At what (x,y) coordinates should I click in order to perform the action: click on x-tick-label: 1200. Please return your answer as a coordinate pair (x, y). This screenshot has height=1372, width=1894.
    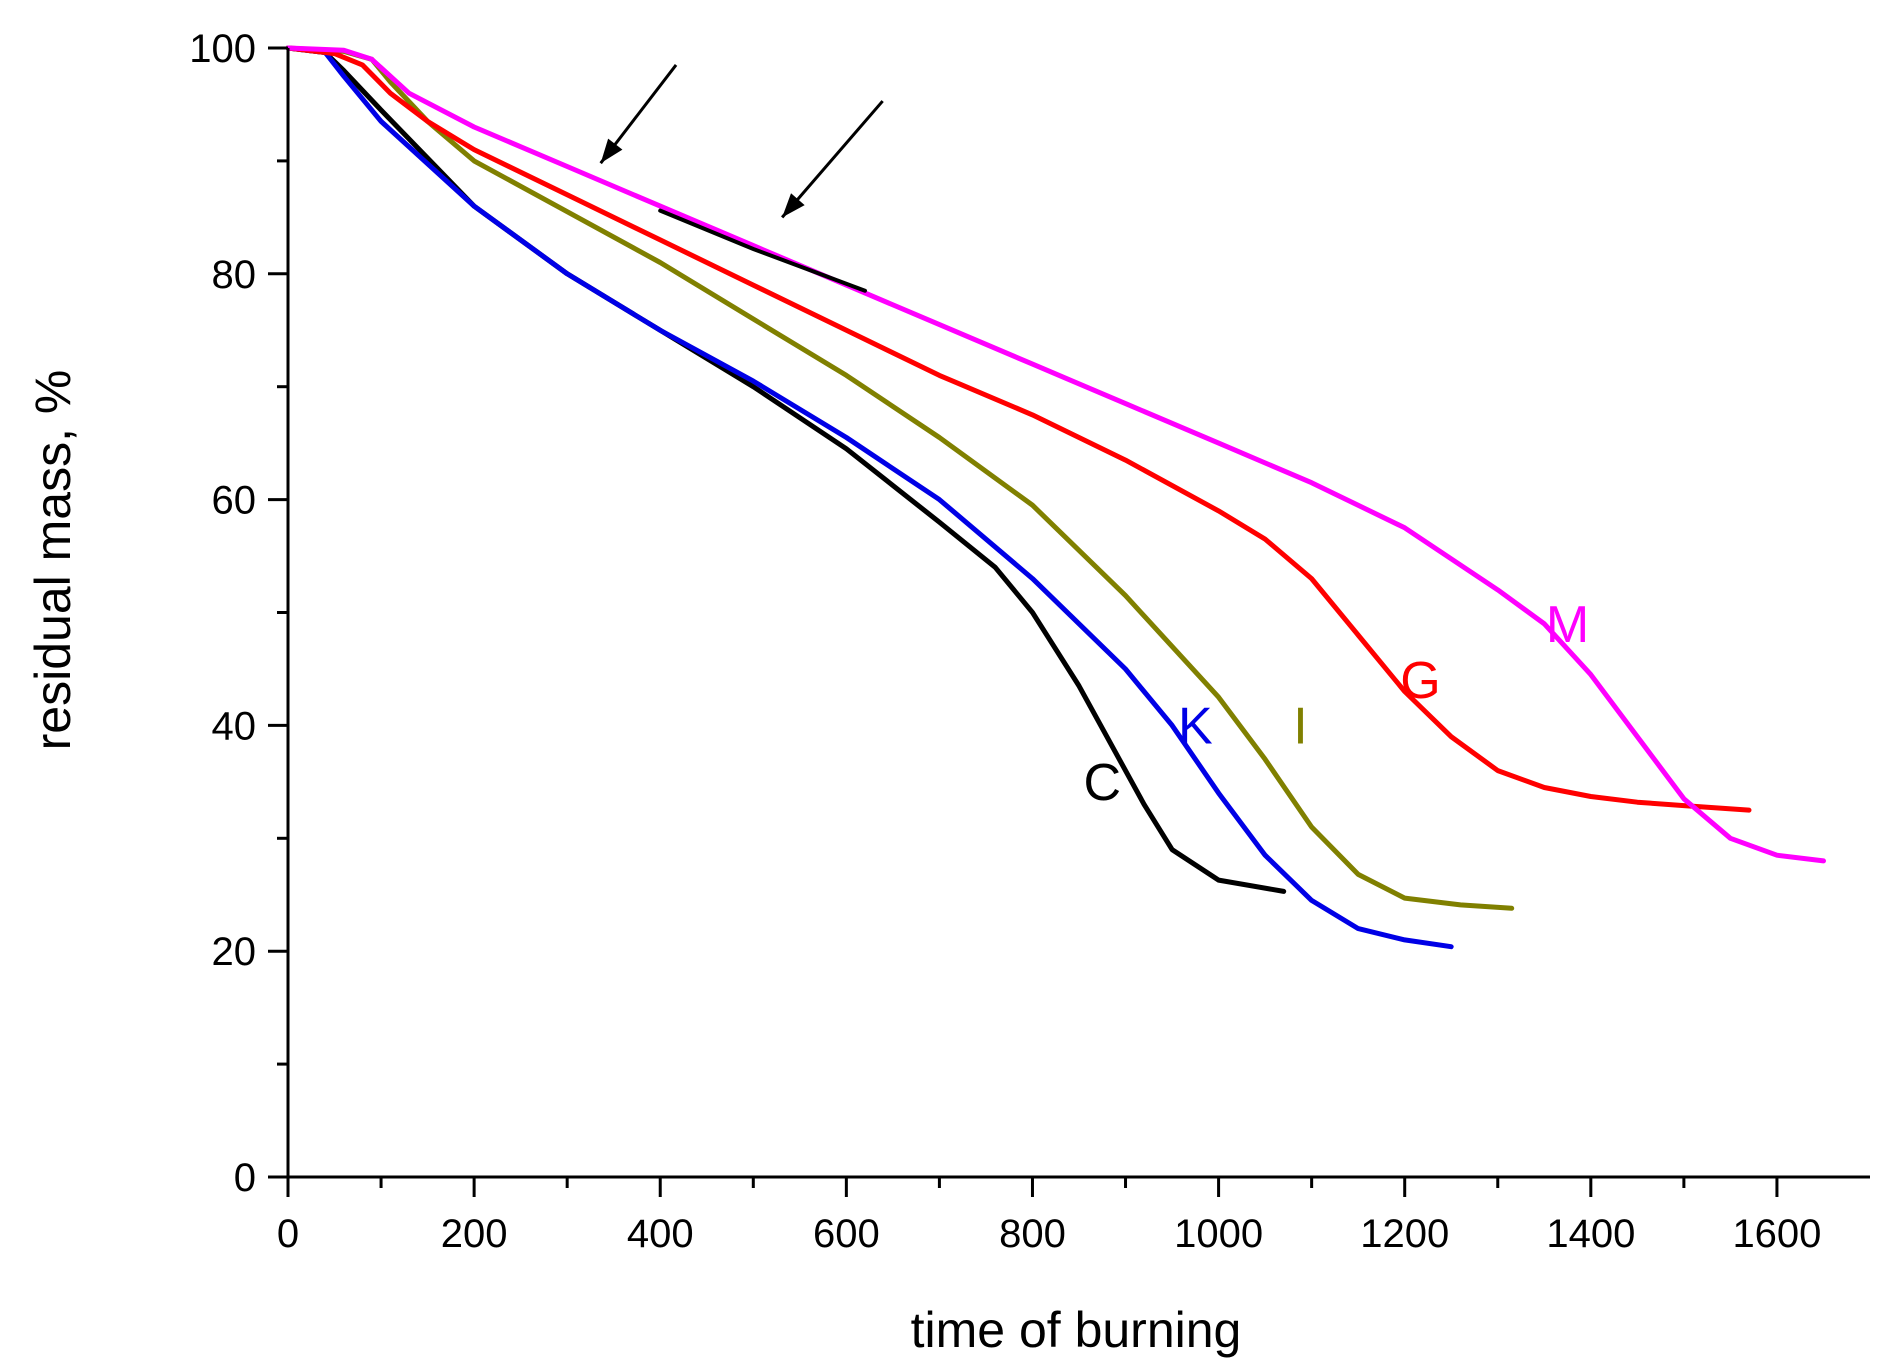
    Looking at the image, I should click on (1404, 1234).